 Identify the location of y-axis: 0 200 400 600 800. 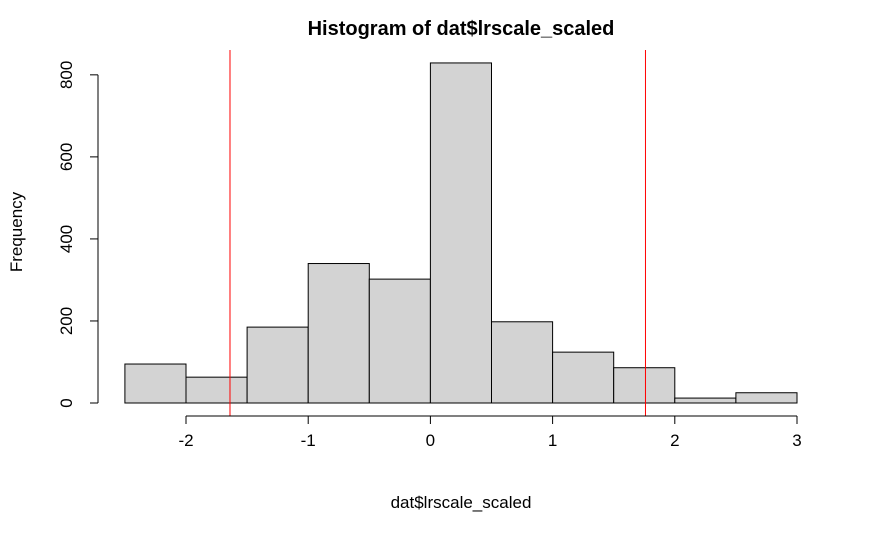
(78, 234).